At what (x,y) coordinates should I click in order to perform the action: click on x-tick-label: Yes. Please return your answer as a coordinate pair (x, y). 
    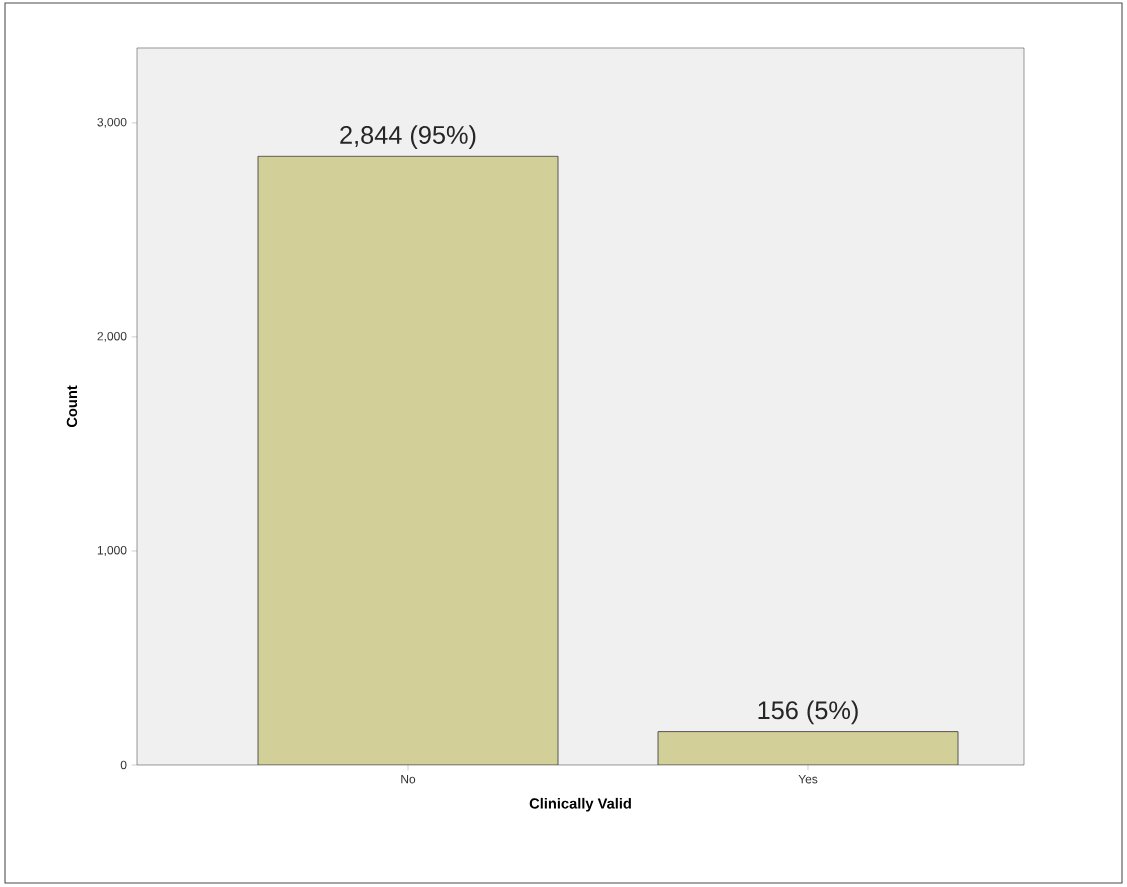
    Looking at the image, I should click on (808, 779).